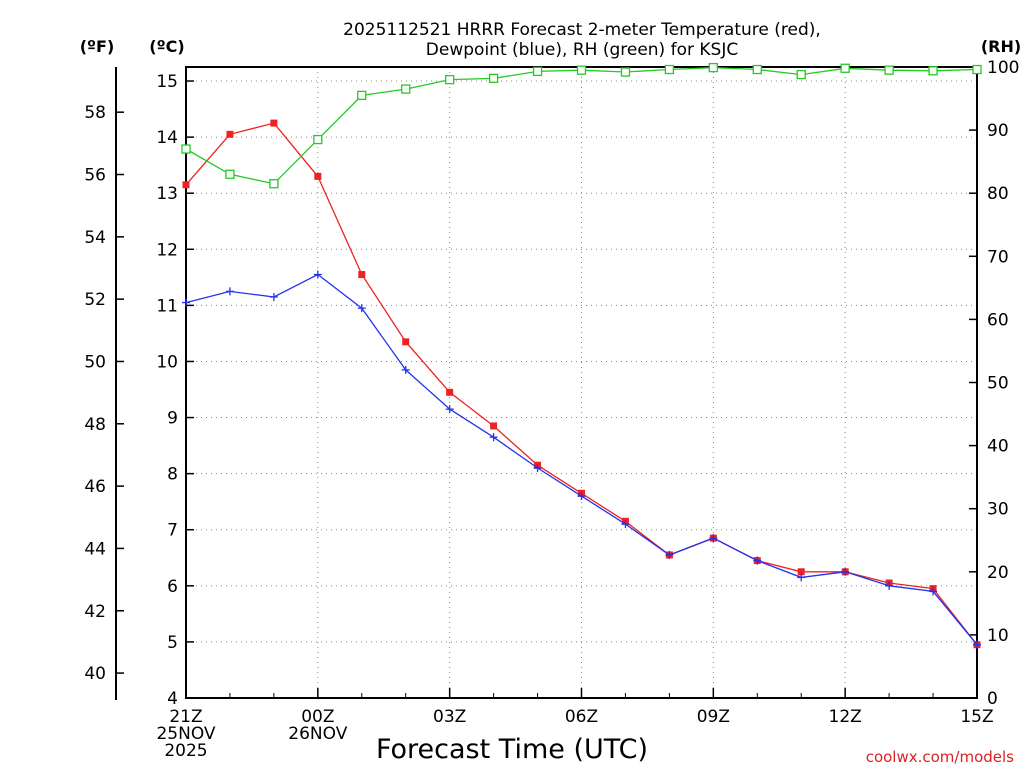  Describe the element at coordinates (185, 751) in the screenshot. I see `time-tick-label: 2025` at that location.